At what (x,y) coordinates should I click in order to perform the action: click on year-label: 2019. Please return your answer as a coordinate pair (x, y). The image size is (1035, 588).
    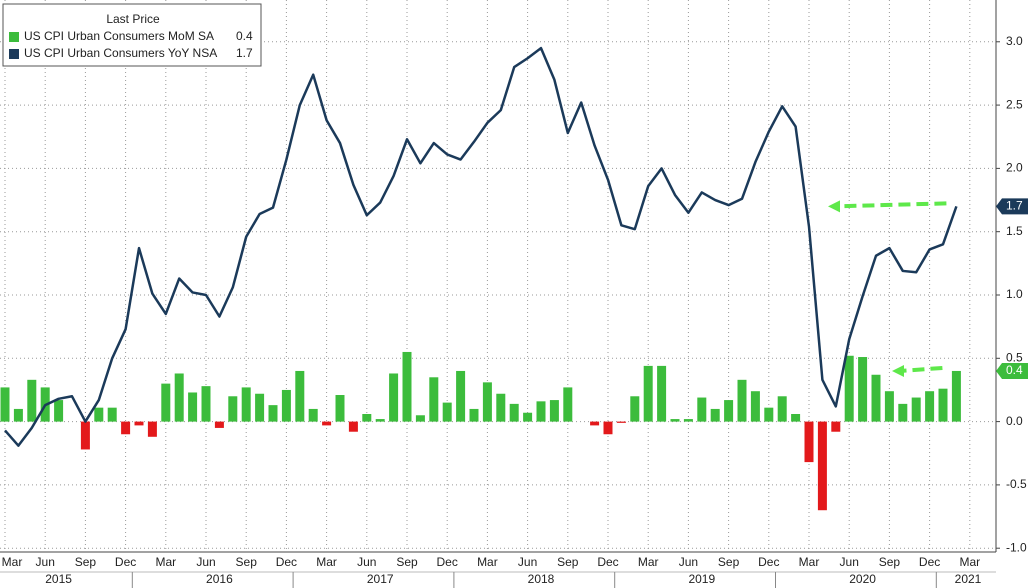
    Looking at the image, I should click on (701, 579).